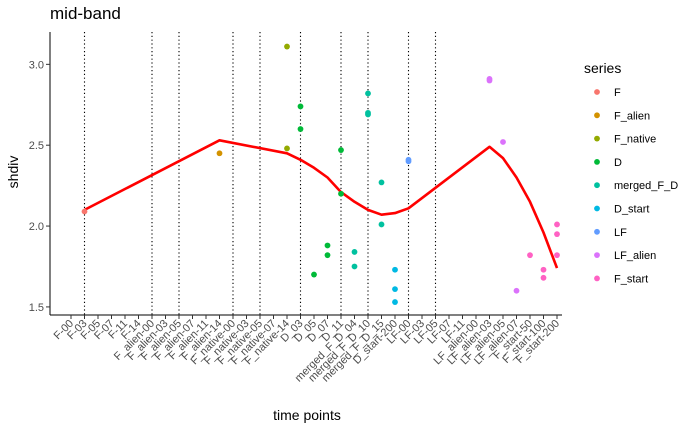  Describe the element at coordinates (13, 172) in the screenshot. I see `y-axis-title: shdiv` at that location.